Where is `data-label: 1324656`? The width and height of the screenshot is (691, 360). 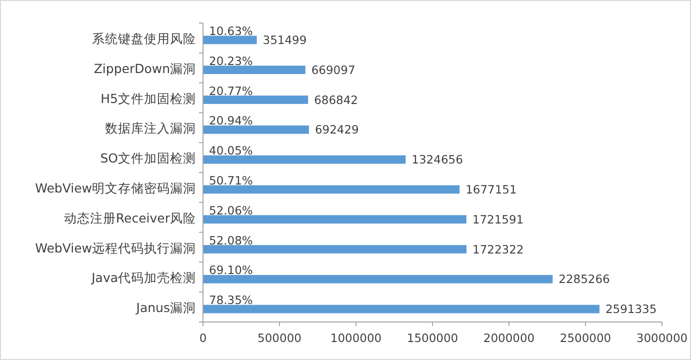
data-label: 1324656 is located at coordinates (437, 159).